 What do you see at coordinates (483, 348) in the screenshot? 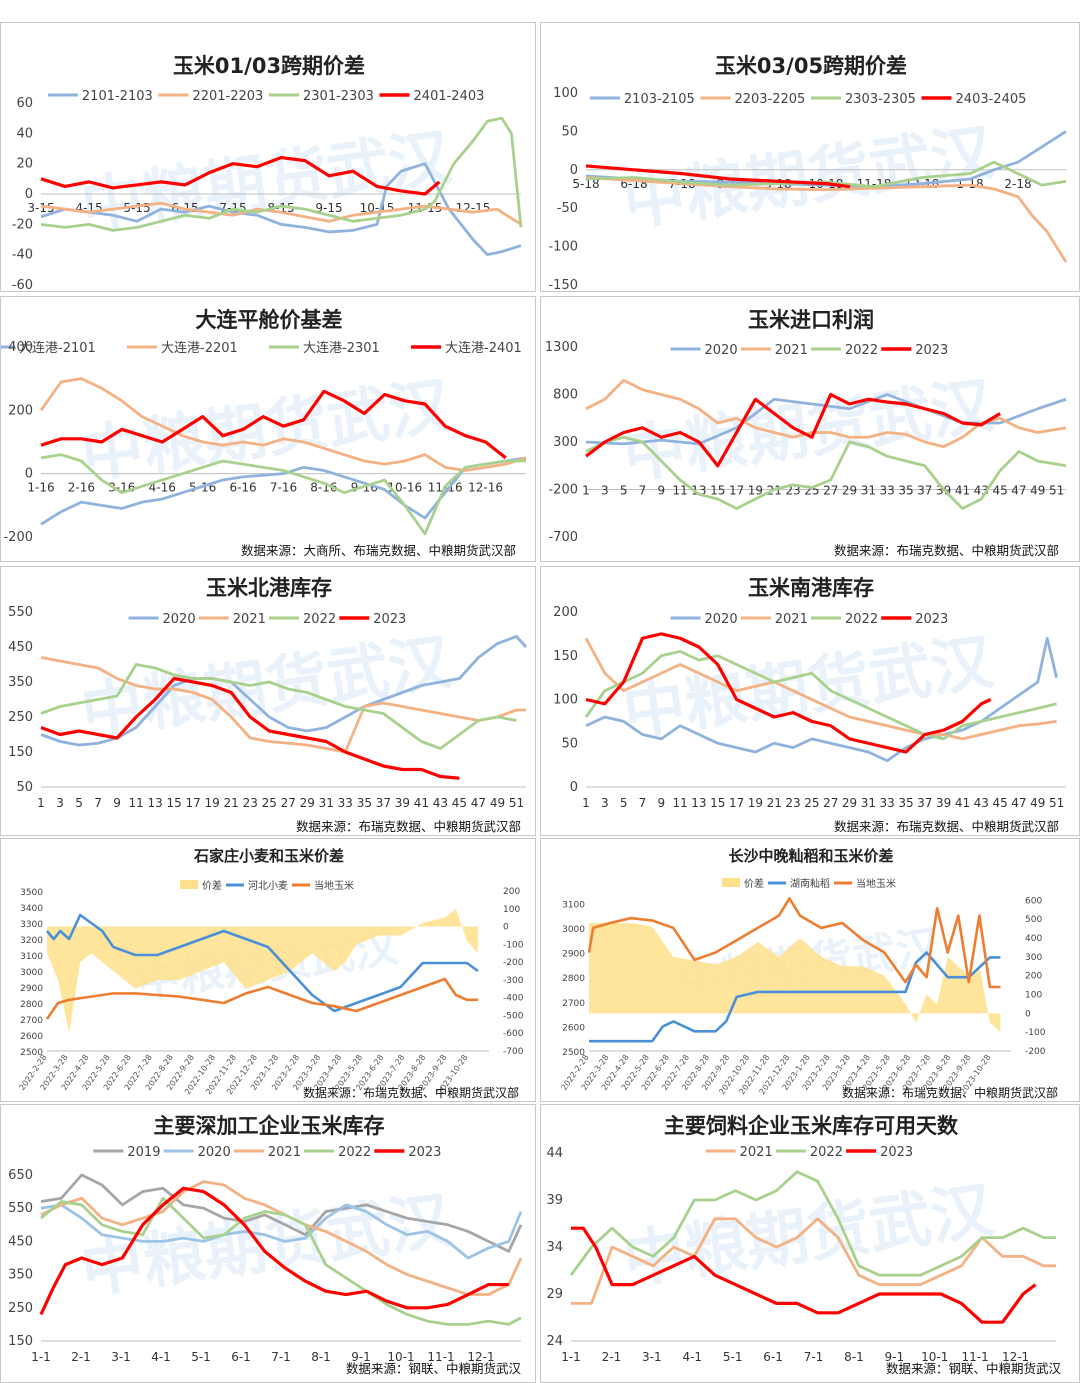
I see `svg-text: 大连港-2401` at bounding box center [483, 348].